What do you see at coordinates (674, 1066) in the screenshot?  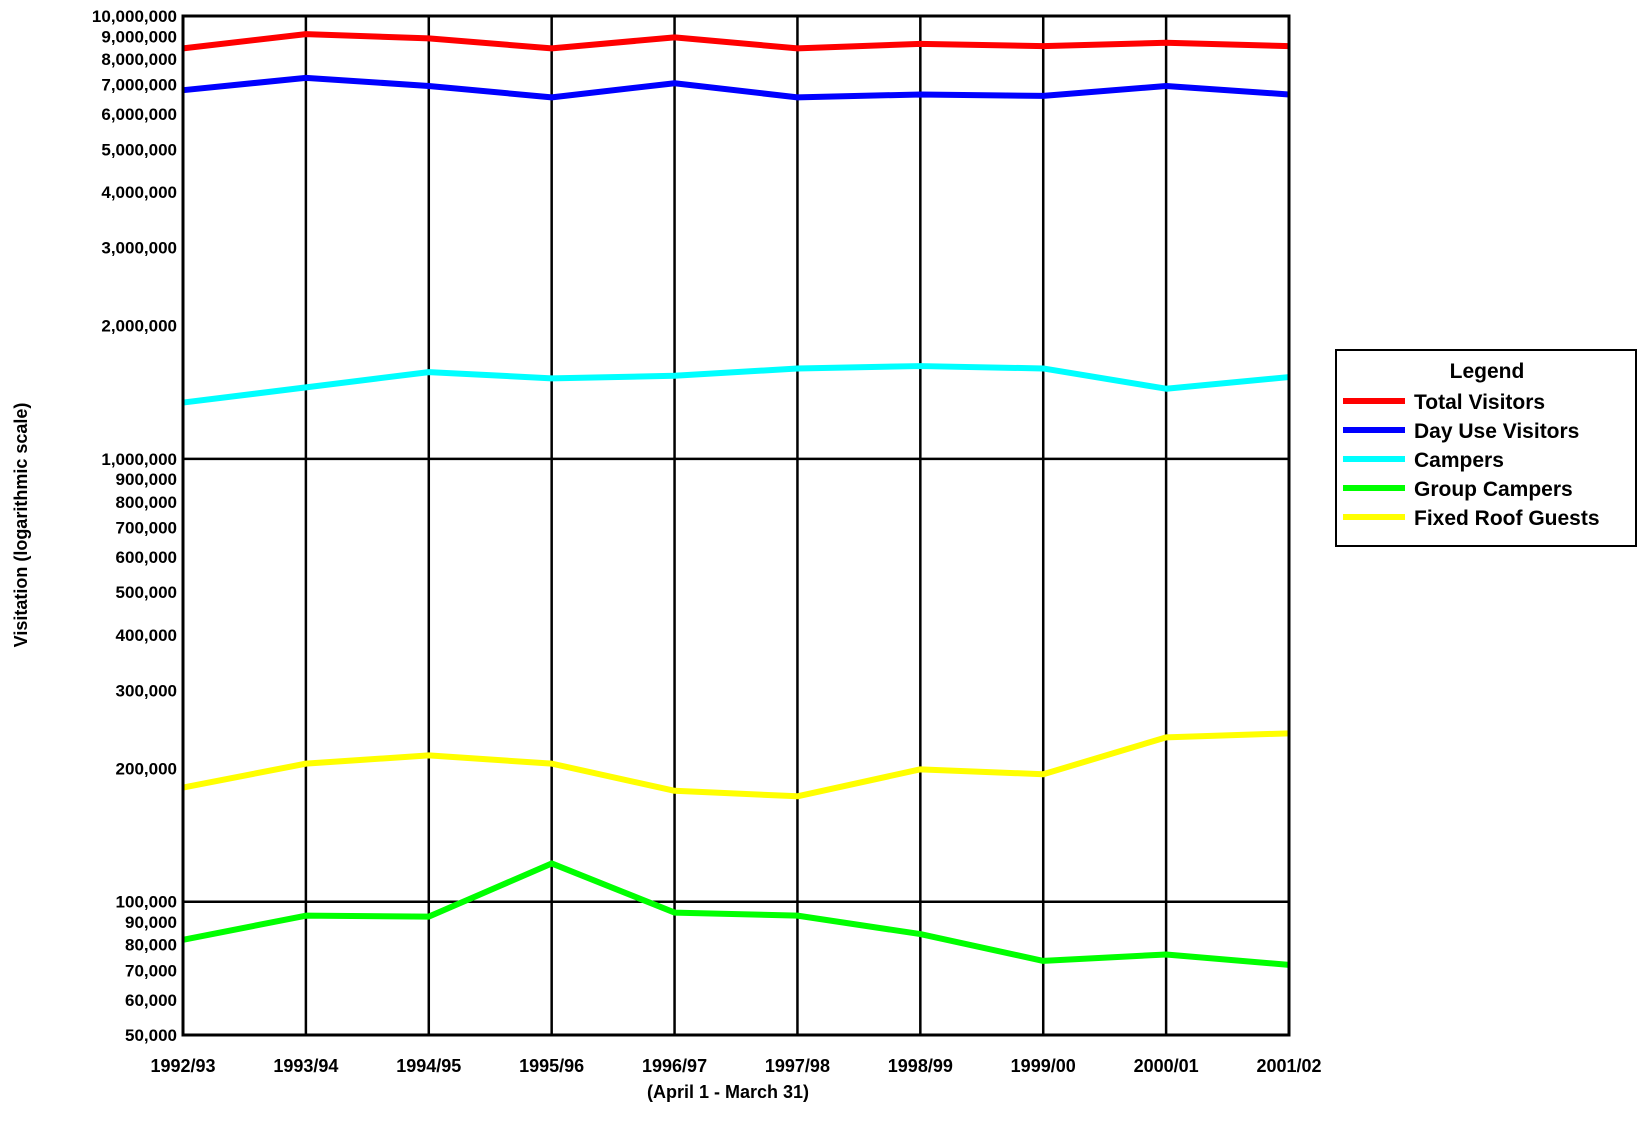 I see `x-tick-label: 1996/97` at bounding box center [674, 1066].